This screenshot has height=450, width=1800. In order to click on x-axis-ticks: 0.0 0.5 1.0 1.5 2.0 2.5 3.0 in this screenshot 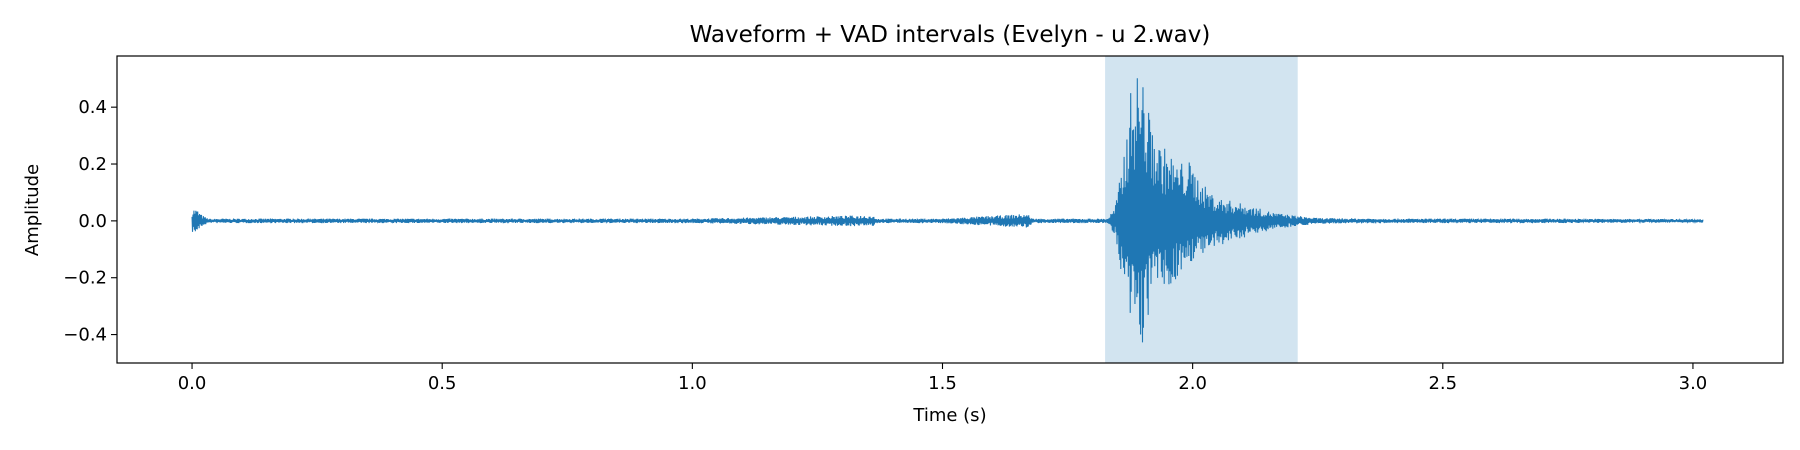, I will do `click(943, 378)`.